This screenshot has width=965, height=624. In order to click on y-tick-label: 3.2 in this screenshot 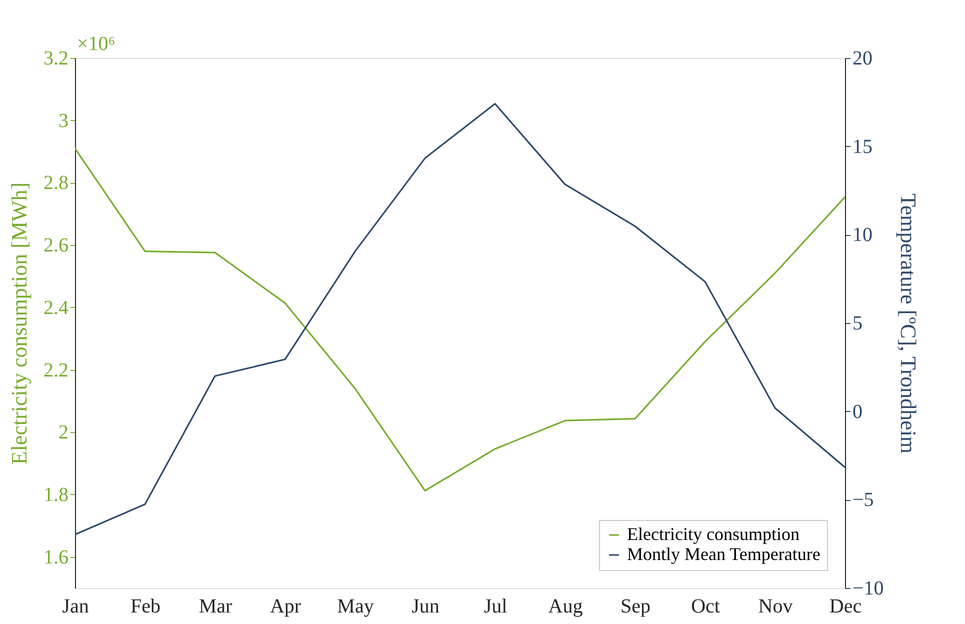, I will do `click(56, 59)`.